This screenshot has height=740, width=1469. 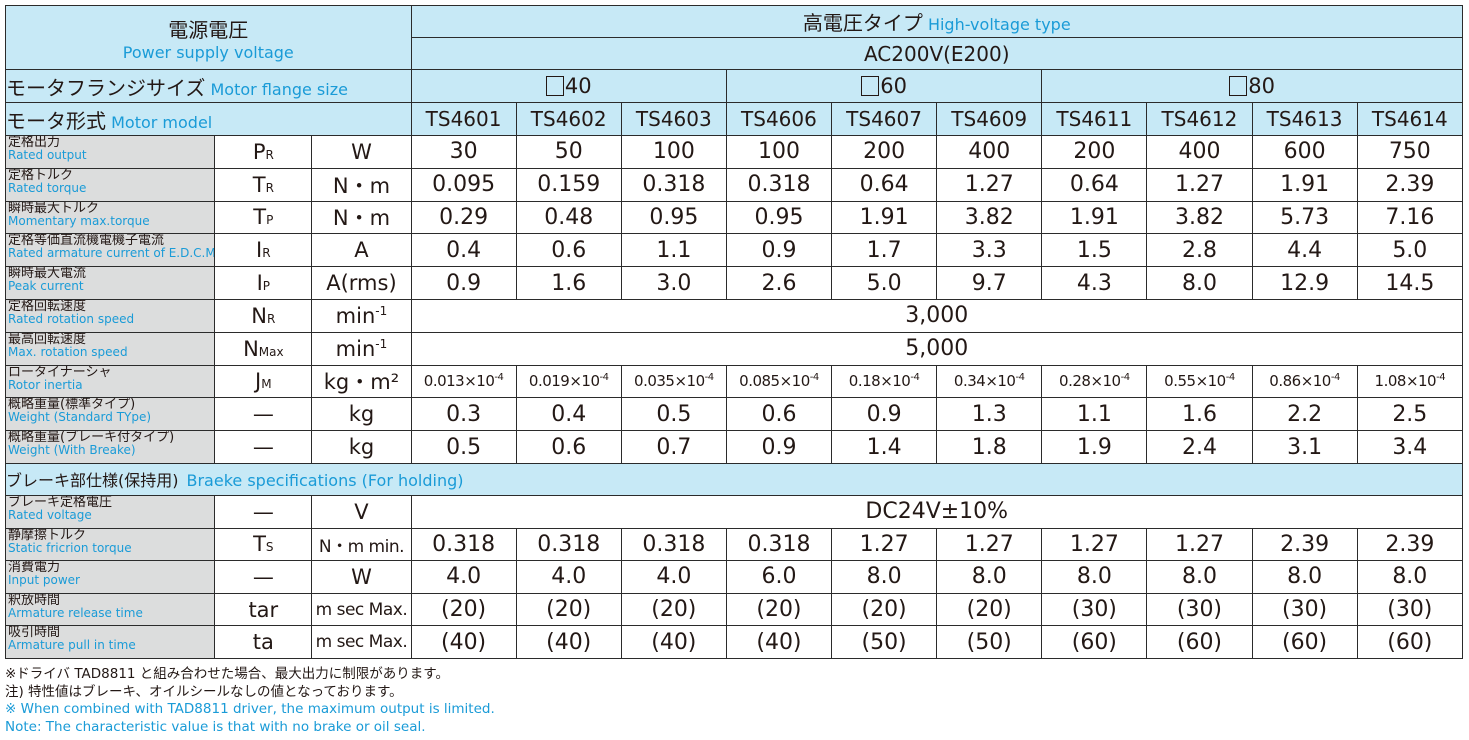 I want to click on row-symbol: NR, so click(x=263, y=315).